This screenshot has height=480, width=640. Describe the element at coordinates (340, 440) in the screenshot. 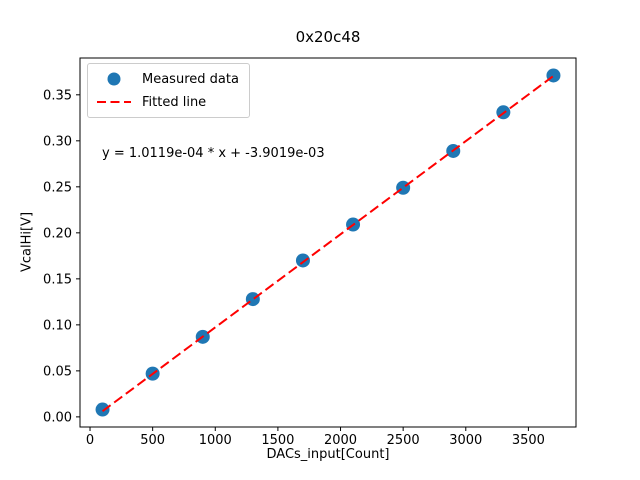

I see `x-tick-label: 2000` at that location.